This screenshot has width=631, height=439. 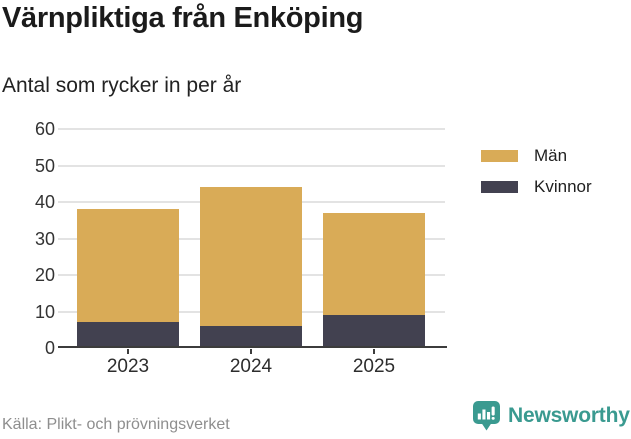 I want to click on x-tick-label-2024: 2024, so click(x=251, y=366).